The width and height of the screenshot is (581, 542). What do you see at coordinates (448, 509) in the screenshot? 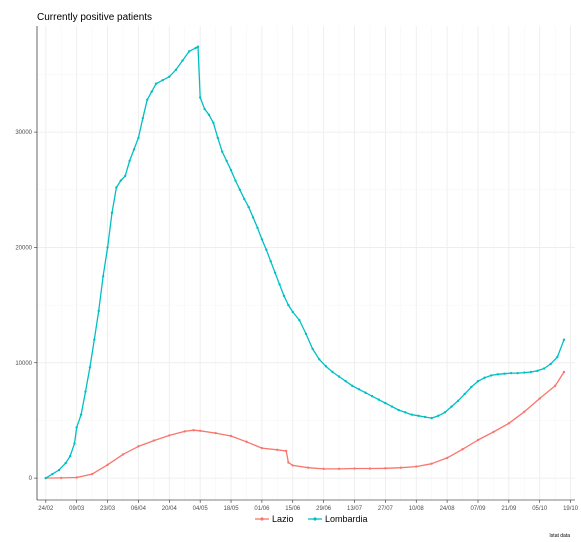
I see `x-tick-label: 24/08` at bounding box center [448, 509].